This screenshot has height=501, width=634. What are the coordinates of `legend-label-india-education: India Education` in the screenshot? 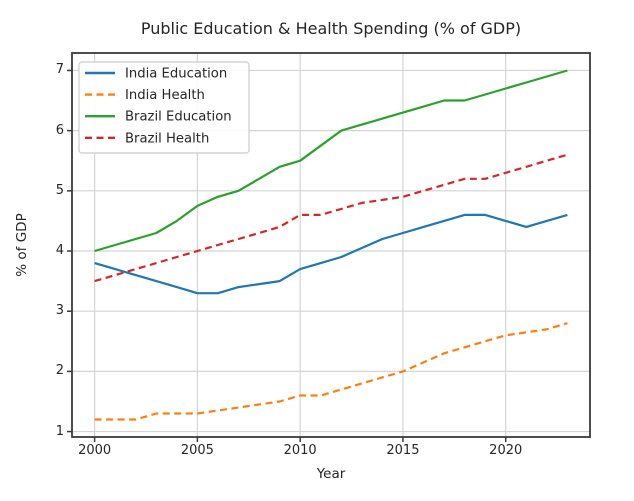 It's located at (176, 74).